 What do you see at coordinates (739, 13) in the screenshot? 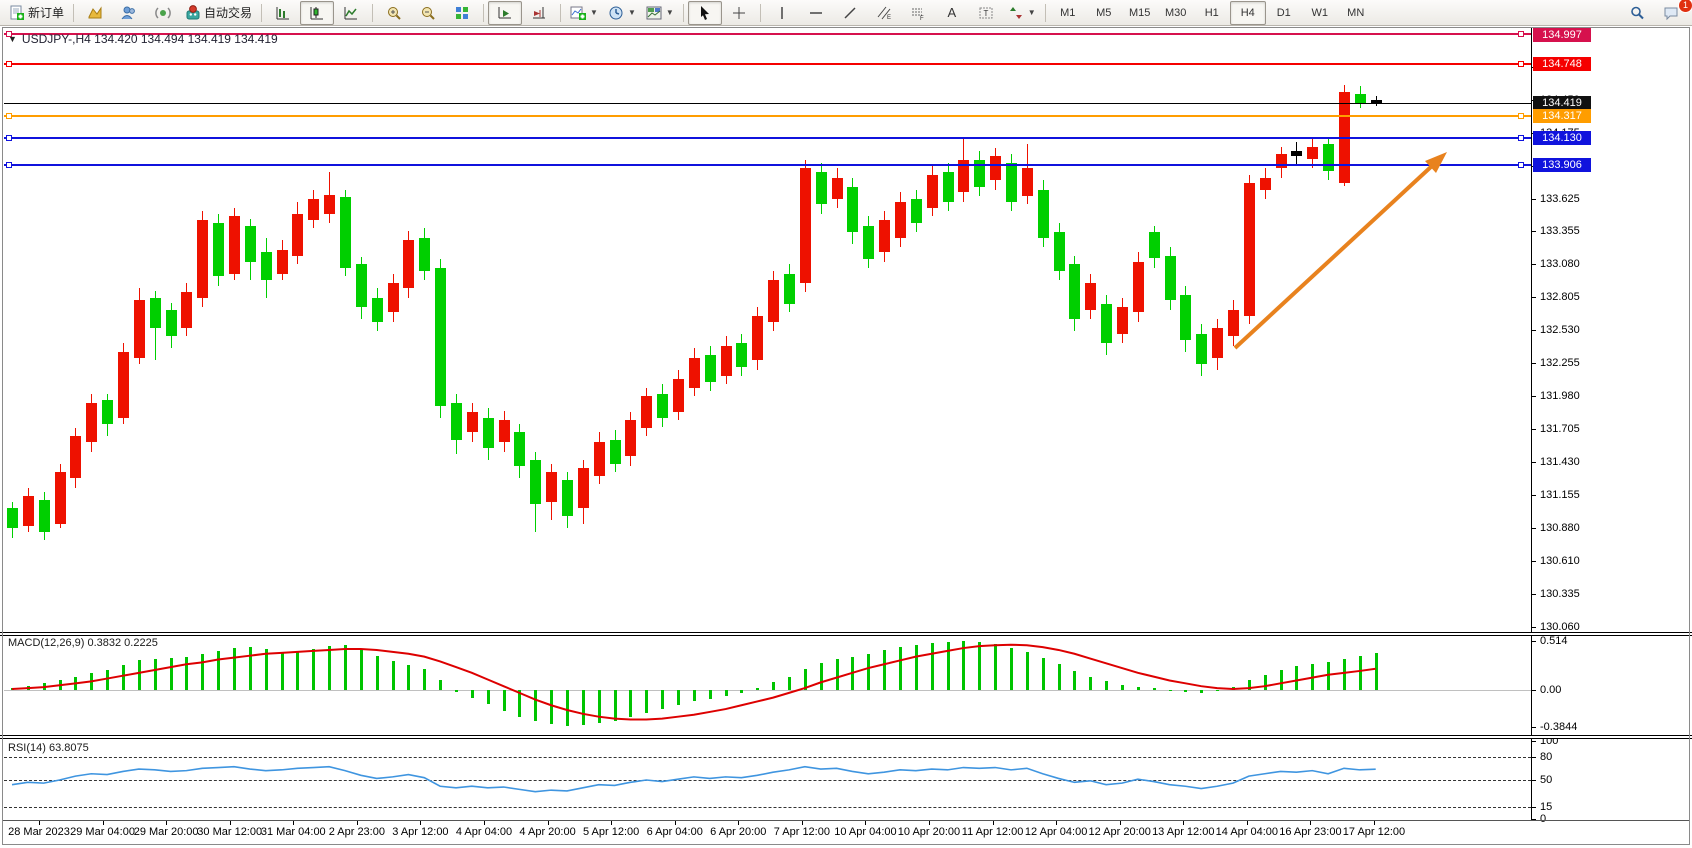
I see `crosshair-tool-button` at bounding box center [739, 13].